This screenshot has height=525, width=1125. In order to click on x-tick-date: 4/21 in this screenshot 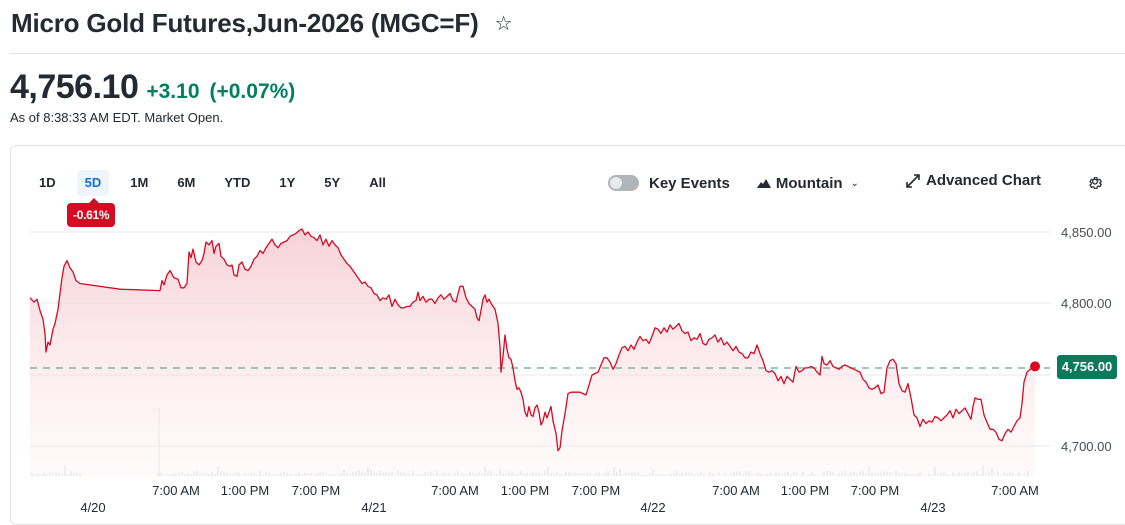, I will do `click(374, 507)`.